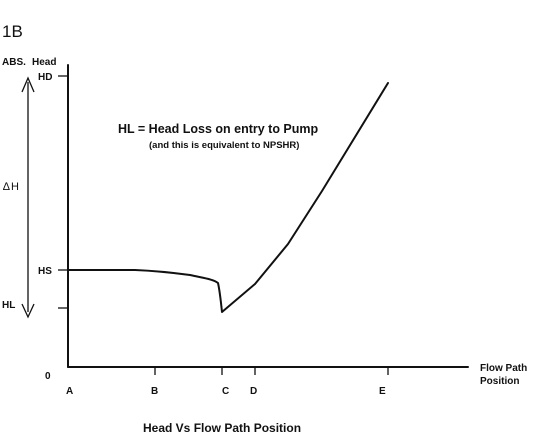 The image size is (533, 435). What do you see at coordinates (15, 187) in the screenshot?
I see `delta-letter: H` at bounding box center [15, 187].